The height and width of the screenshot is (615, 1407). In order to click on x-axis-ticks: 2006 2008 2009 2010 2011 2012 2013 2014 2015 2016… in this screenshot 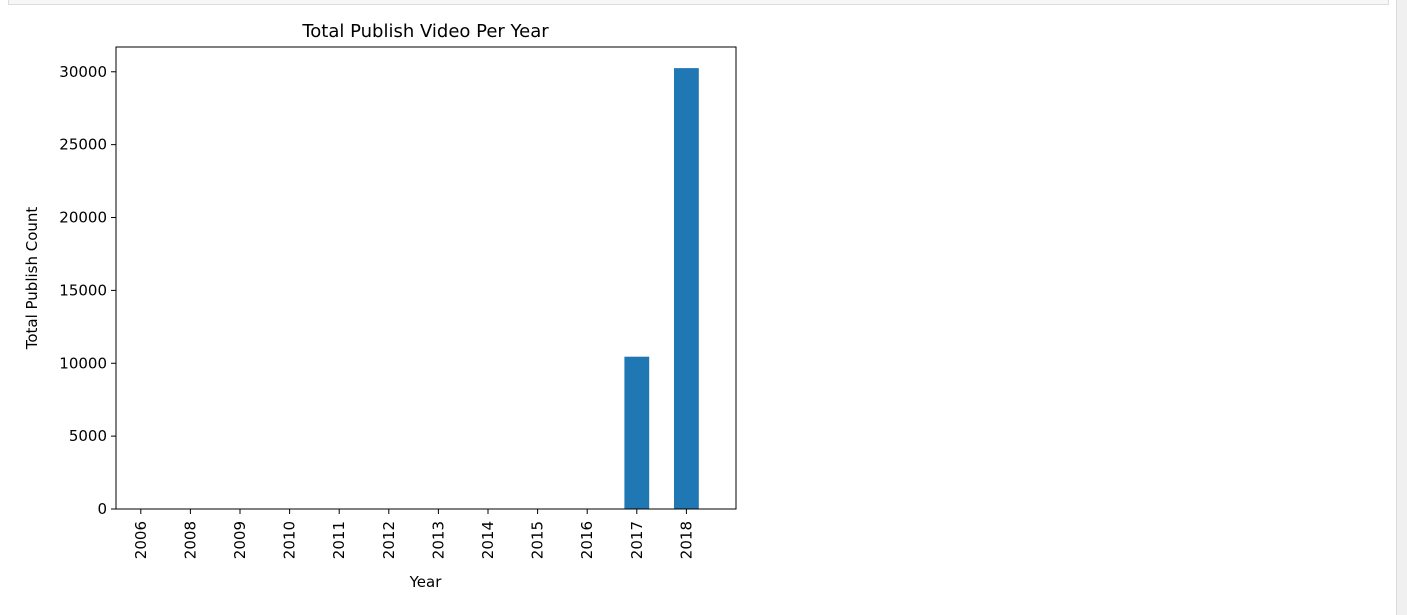, I will do `click(413, 534)`.